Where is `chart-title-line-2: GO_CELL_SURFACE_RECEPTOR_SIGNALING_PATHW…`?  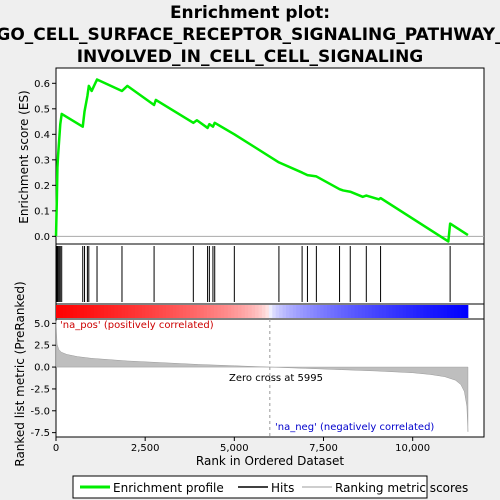 chart-title-line-2: GO_CELL_SURFACE_RECEPTOR_SIGNALING_PATHW… is located at coordinates (250, 35).